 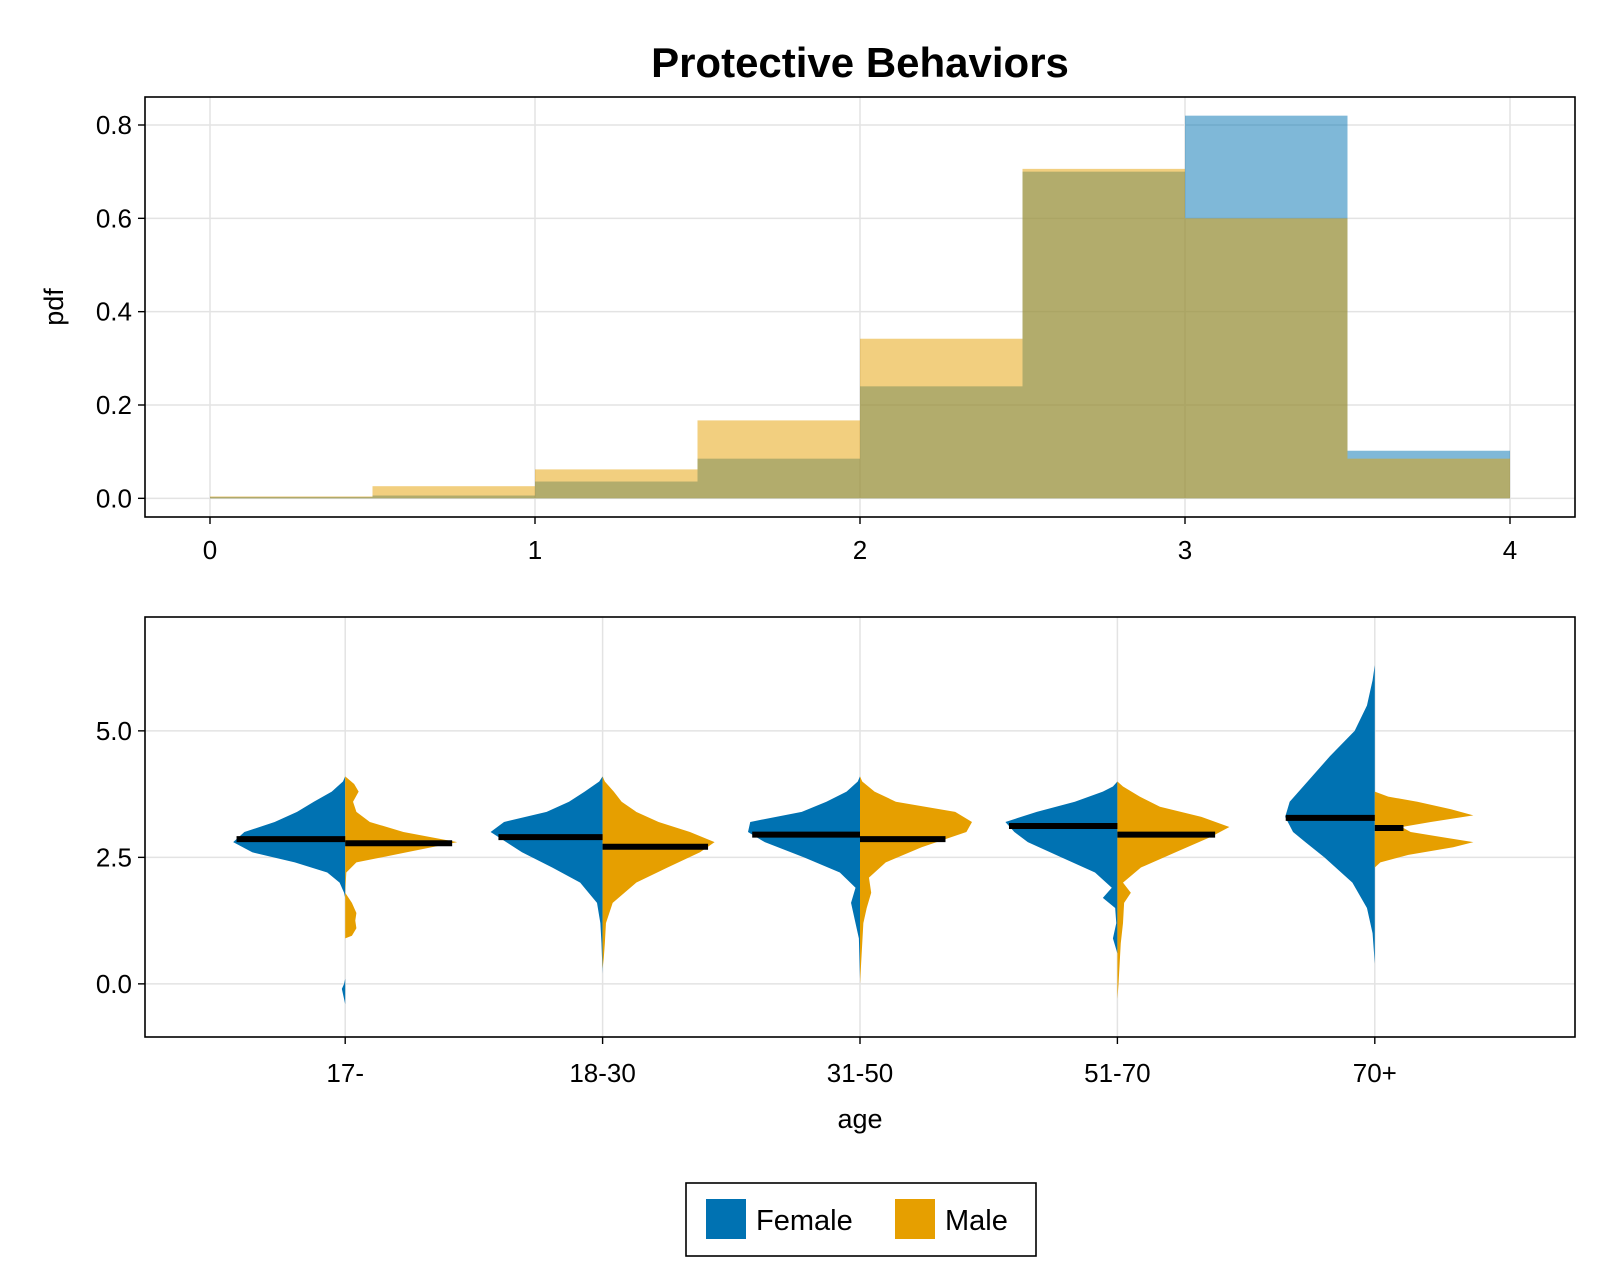 I want to click on violin-x-tick-label: 31-50, so click(x=860, y=1073).